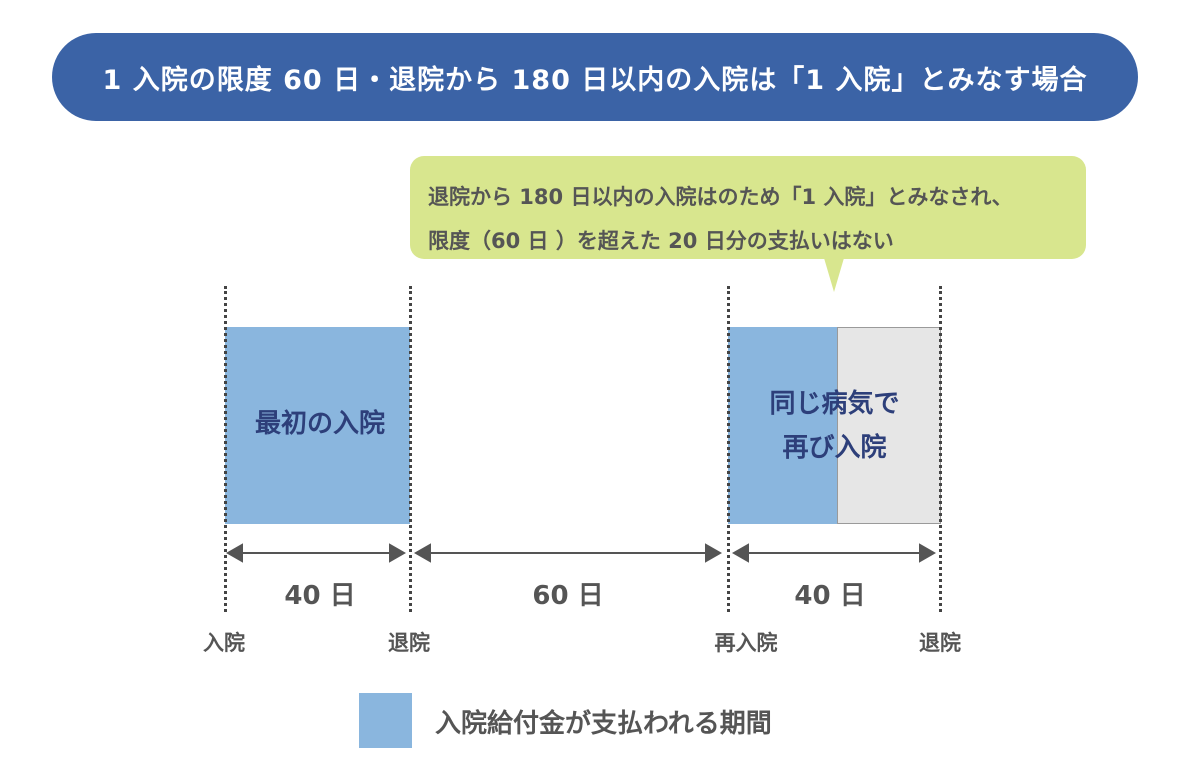 The height and width of the screenshot is (759, 1200). Describe the element at coordinates (225, 449) in the screenshot. I see `marker-admission` at that location.